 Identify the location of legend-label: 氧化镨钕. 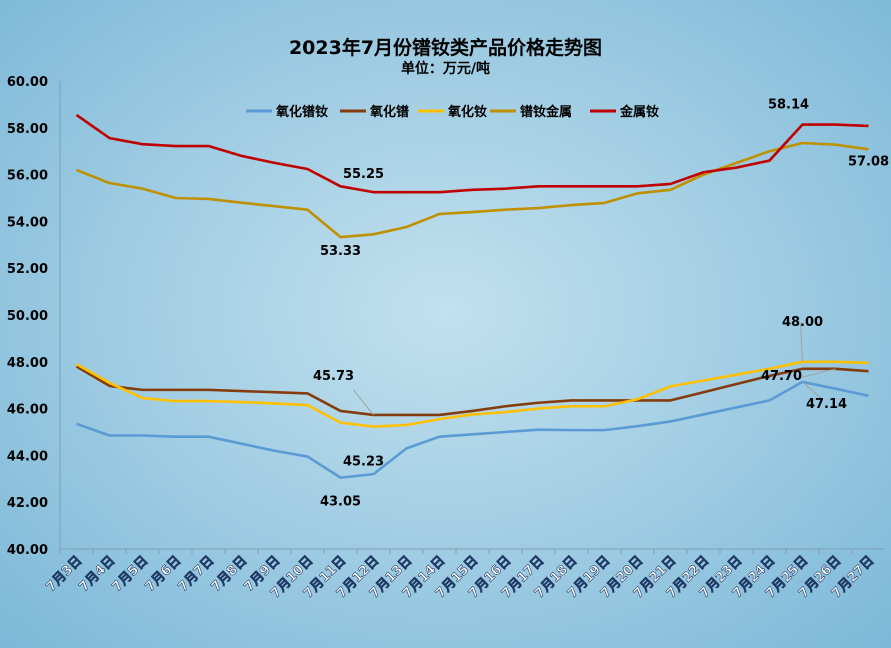
(301, 112).